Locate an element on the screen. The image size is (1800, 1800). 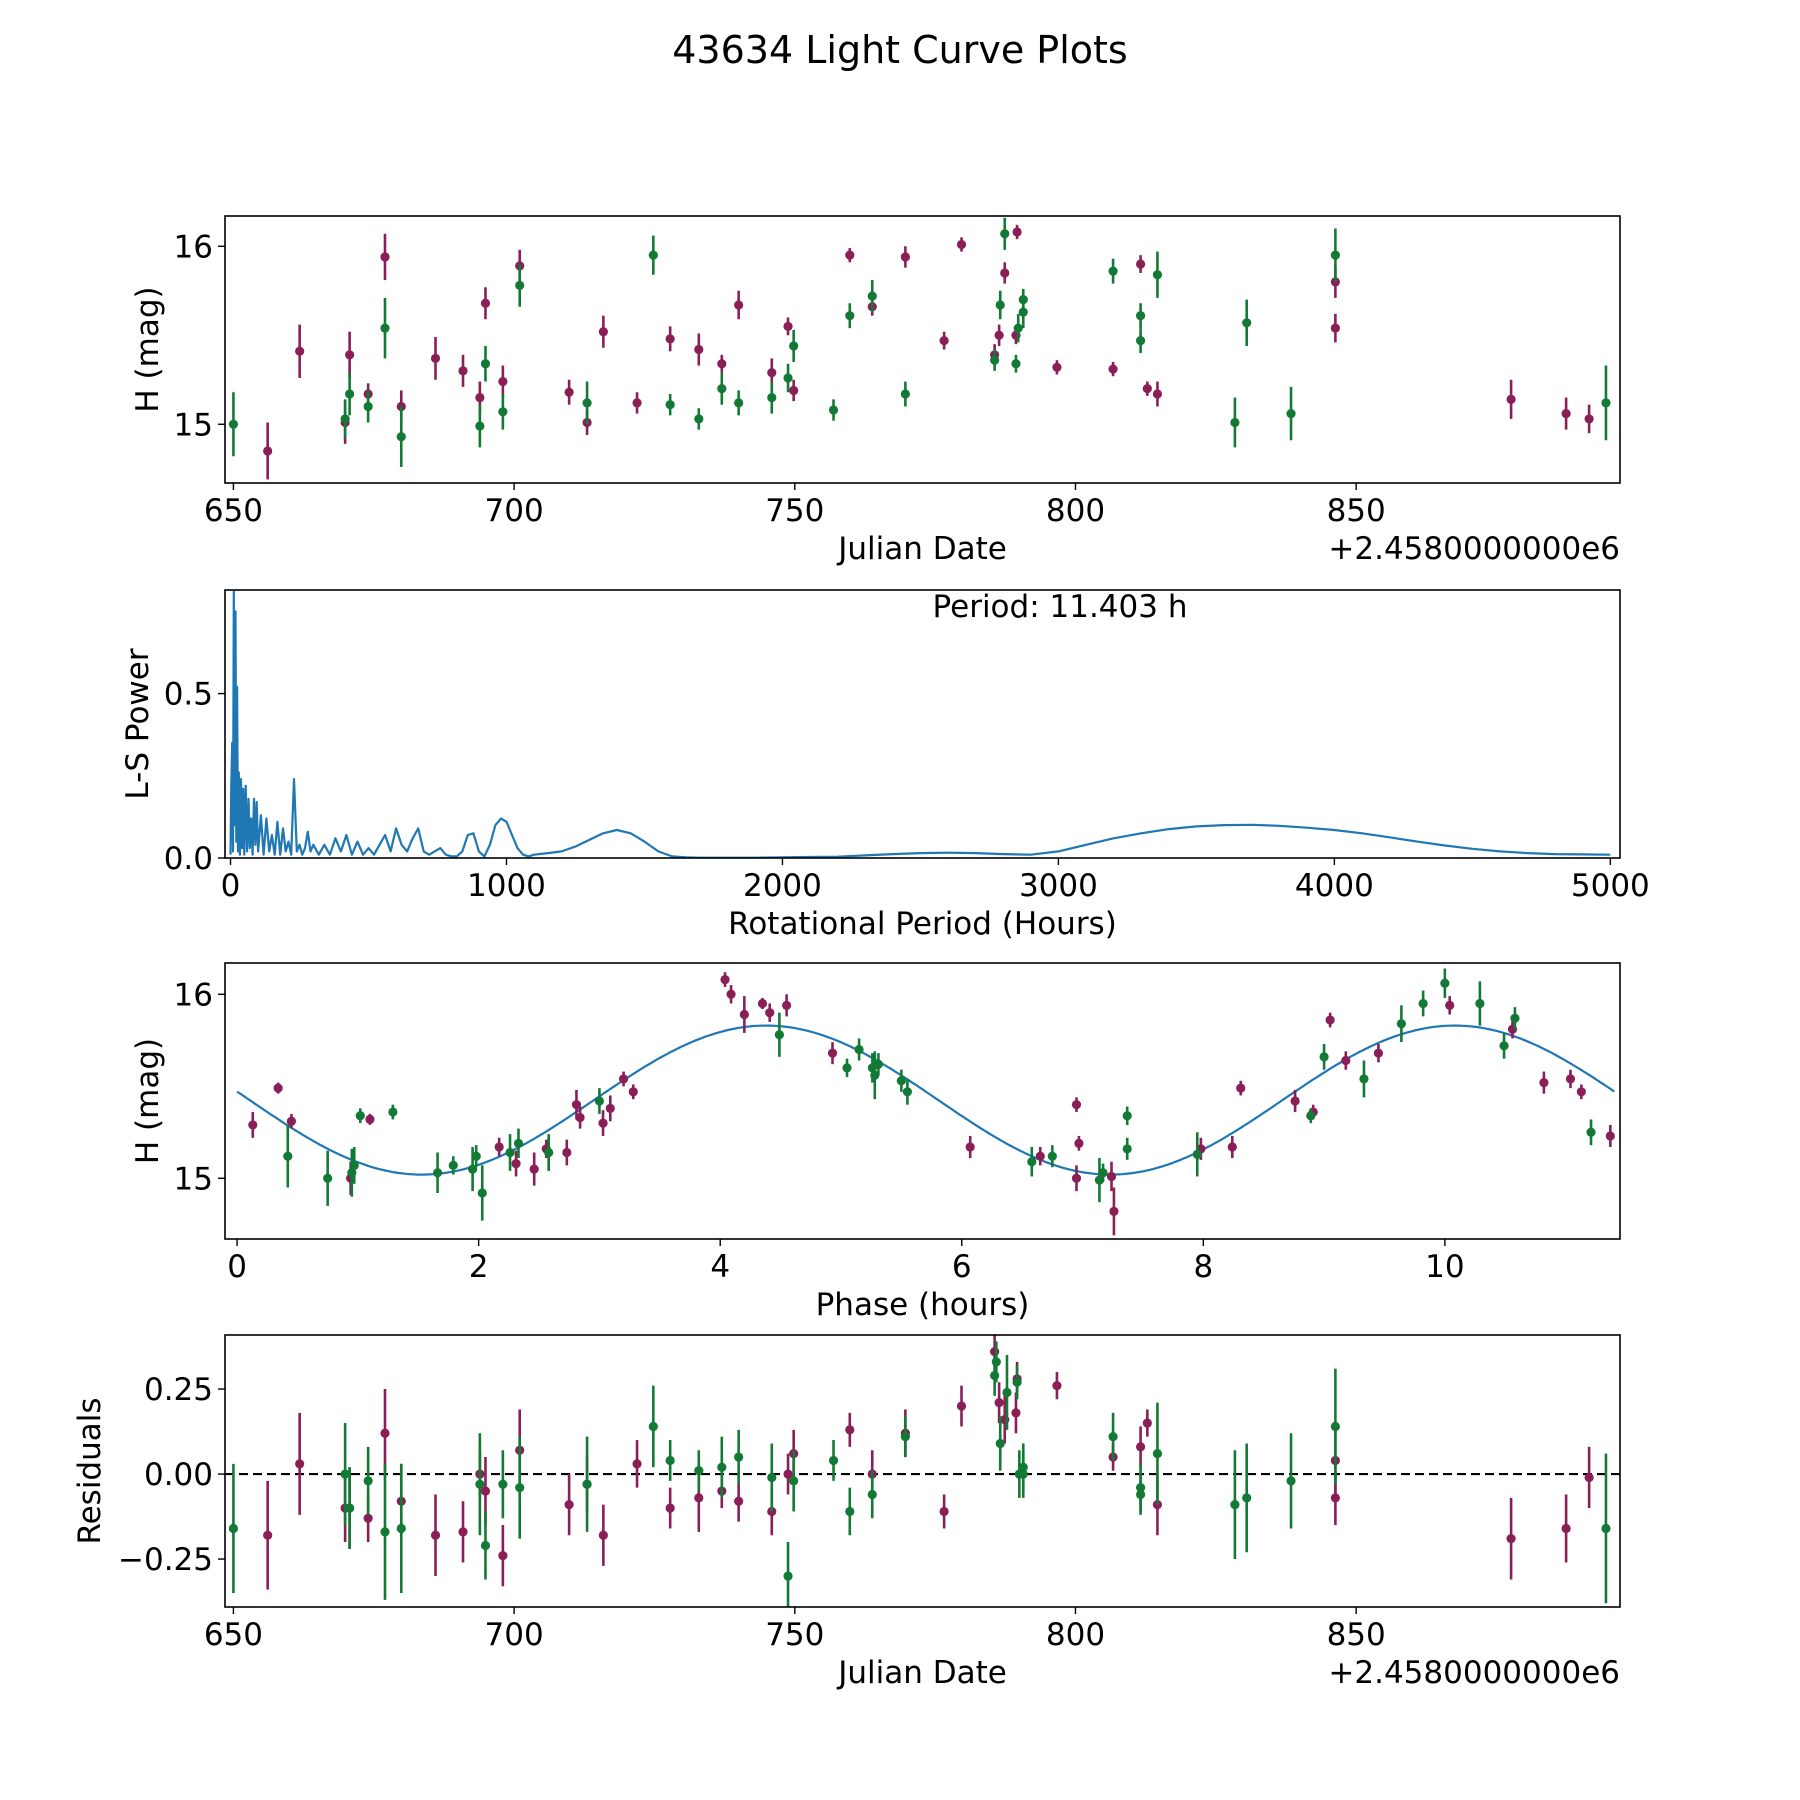
y-axis-label: Residuals is located at coordinates (90, 1470).